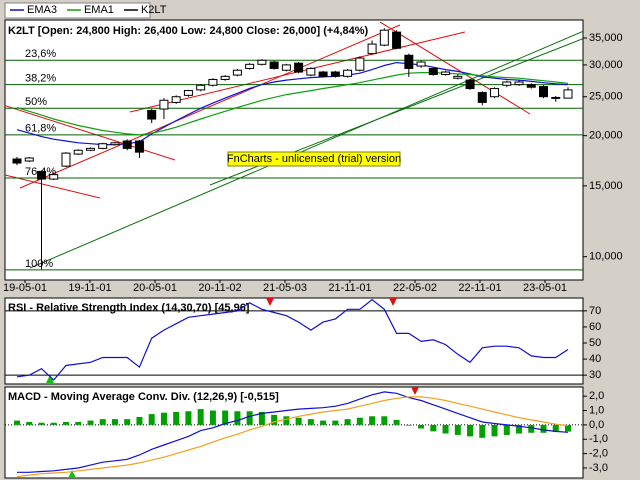 Image resolution: width=640 pixels, height=480 pixels. I want to click on y-tick-label: 35,000, so click(606, 38).